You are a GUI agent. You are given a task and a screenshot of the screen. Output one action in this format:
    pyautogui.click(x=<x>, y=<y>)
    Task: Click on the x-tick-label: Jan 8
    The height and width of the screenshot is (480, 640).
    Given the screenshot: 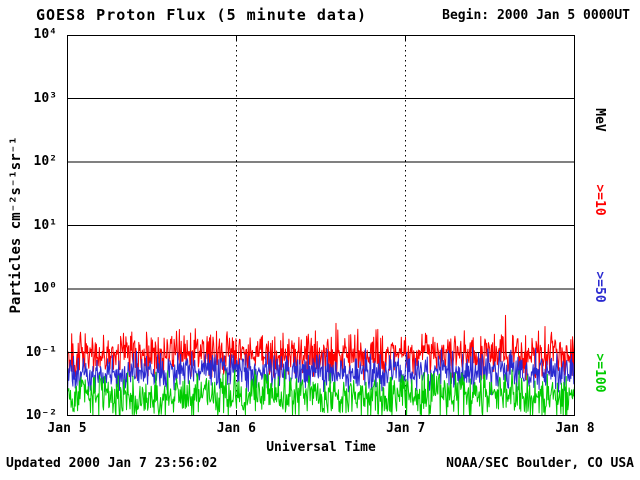 What is the action you would take?
    pyautogui.click(x=575, y=428)
    